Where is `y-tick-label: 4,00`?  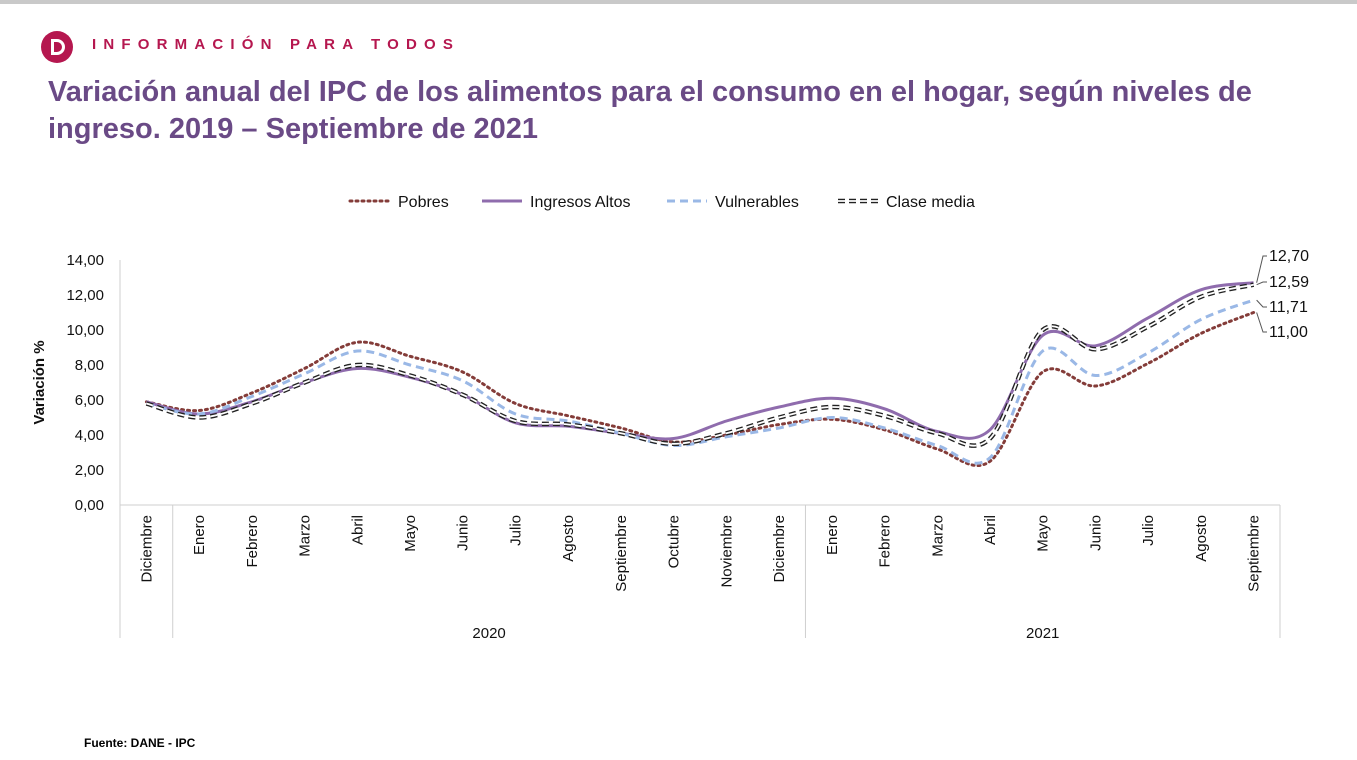 y-tick-label: 4,00 is located at coordinates (89, 435).